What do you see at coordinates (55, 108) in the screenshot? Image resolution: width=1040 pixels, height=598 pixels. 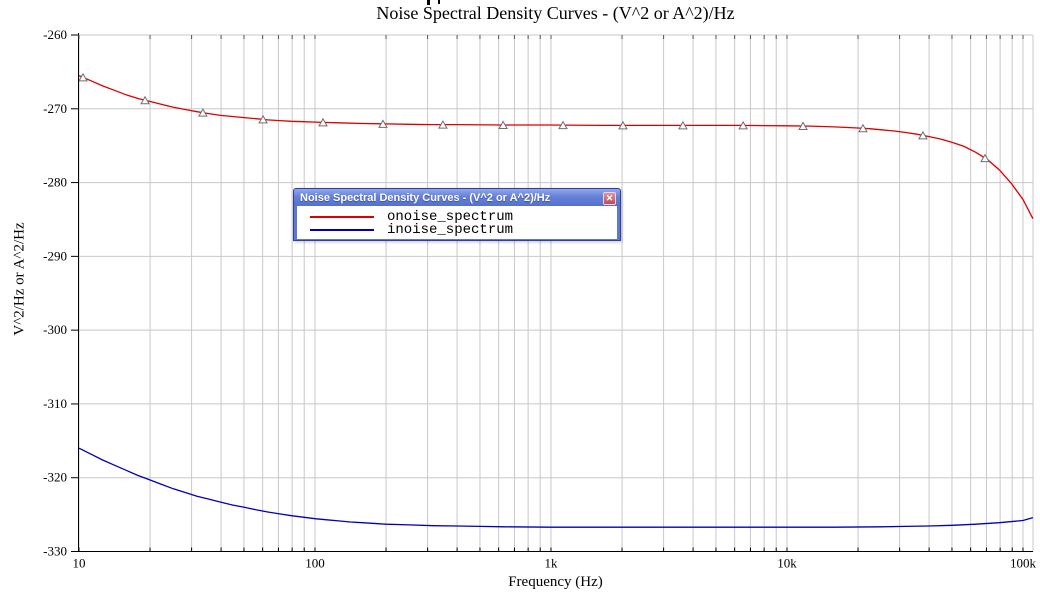 I see `y-tick-label: -270` at bounding box center [55, 108].